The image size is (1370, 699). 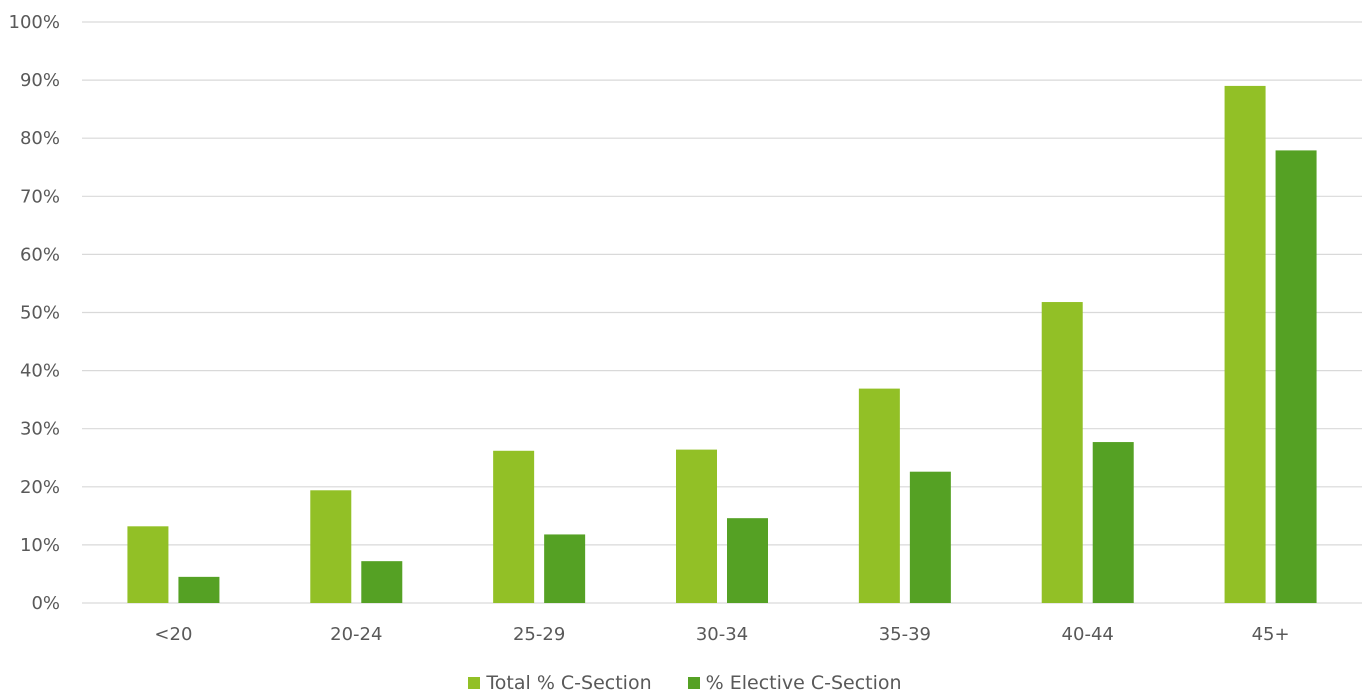 What do you see at coordinates (45, 603) in the screenshot?
I see `y-tick-label: 0%` at bounding box center [45, 603].